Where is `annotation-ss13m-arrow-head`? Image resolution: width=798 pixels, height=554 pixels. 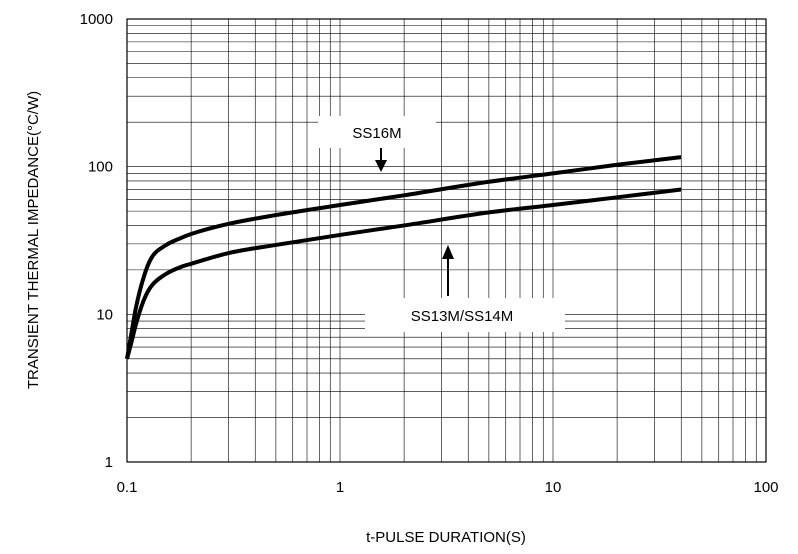 annotation-ss13m-arrow-head is located at coordinates (448, 252).